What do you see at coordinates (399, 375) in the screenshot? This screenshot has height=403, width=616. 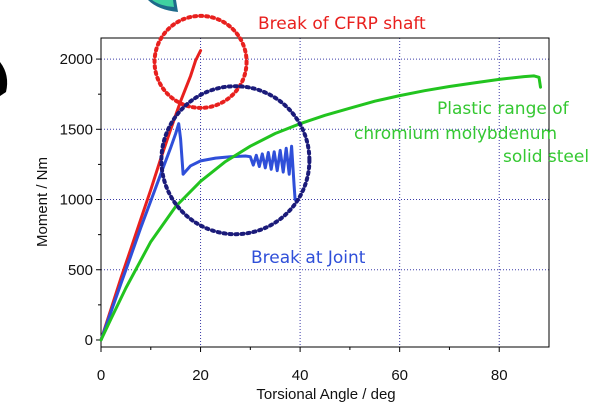 I see `x-tick-label: 60` at bounding box center [399, 375].